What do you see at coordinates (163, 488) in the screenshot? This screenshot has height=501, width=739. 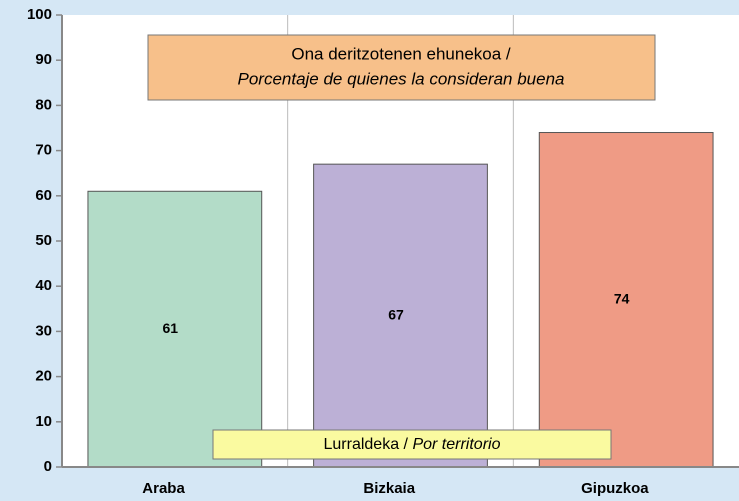 I see `x-tick-label: Araba` at bounding box center [163, 488].